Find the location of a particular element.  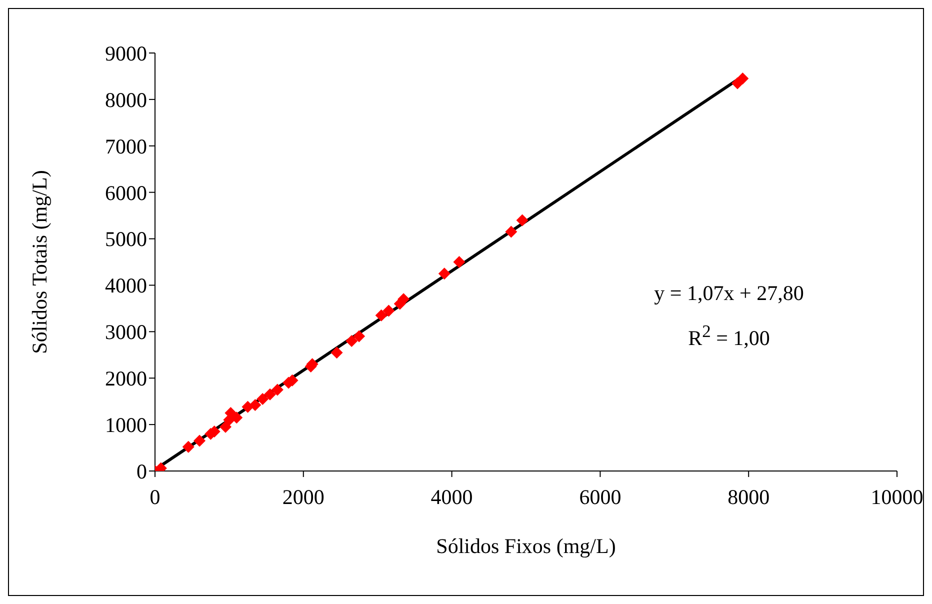

x-tick-label: 6000 is located at coordinates (600, 496).